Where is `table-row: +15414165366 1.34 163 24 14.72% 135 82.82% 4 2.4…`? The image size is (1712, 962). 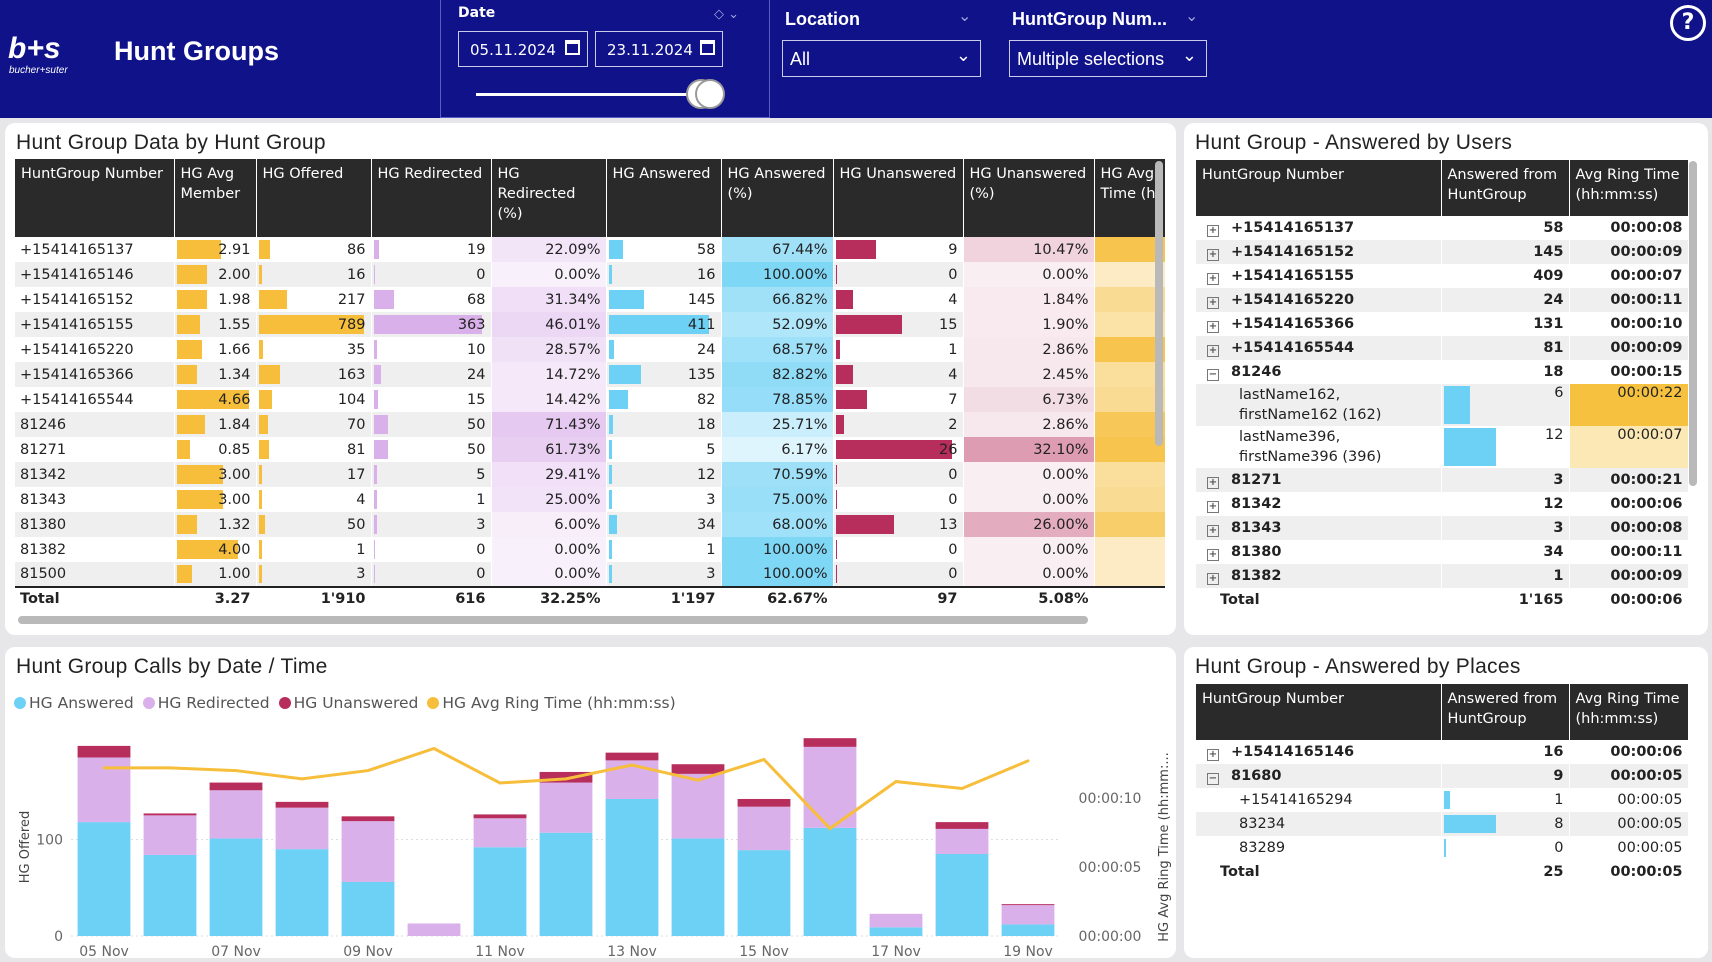
table-row: +15414165366 1.34 163 24 14.72% 135 82.82% 4 2.4… is located at coordinates (590, 374).